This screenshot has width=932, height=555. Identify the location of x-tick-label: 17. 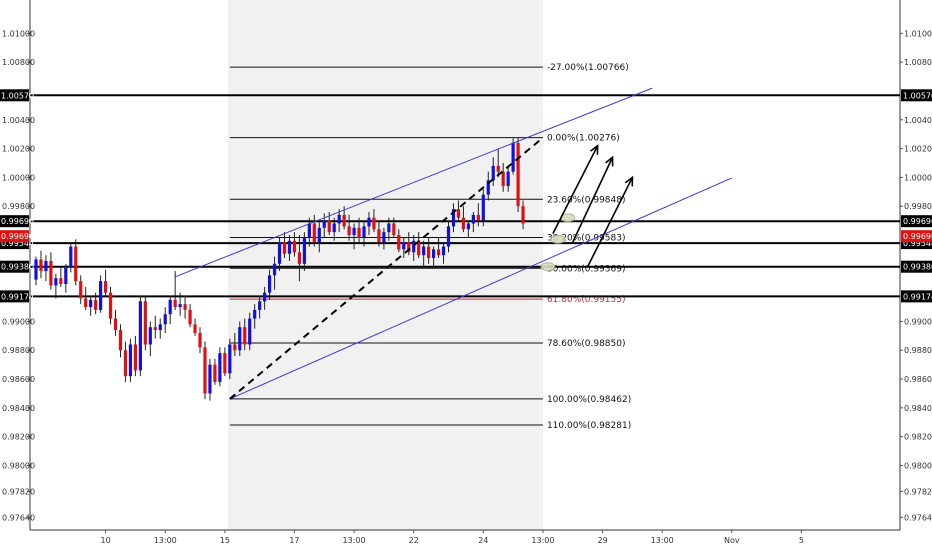
(294, 540).